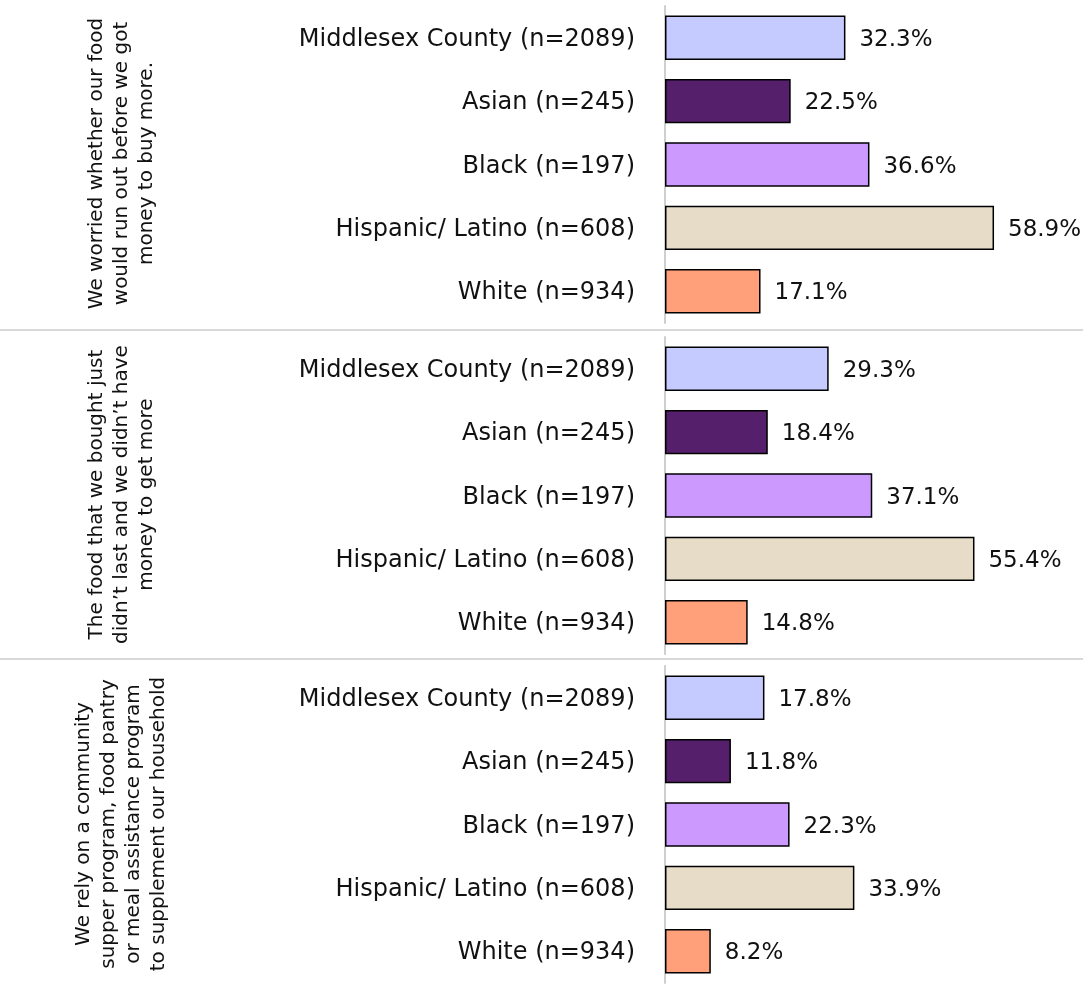 The width and height of the screenshot is (1083, 990). I want to click on y-axis-title: We worried whether our food would run out before we got money to buy more., so click(120, 164).